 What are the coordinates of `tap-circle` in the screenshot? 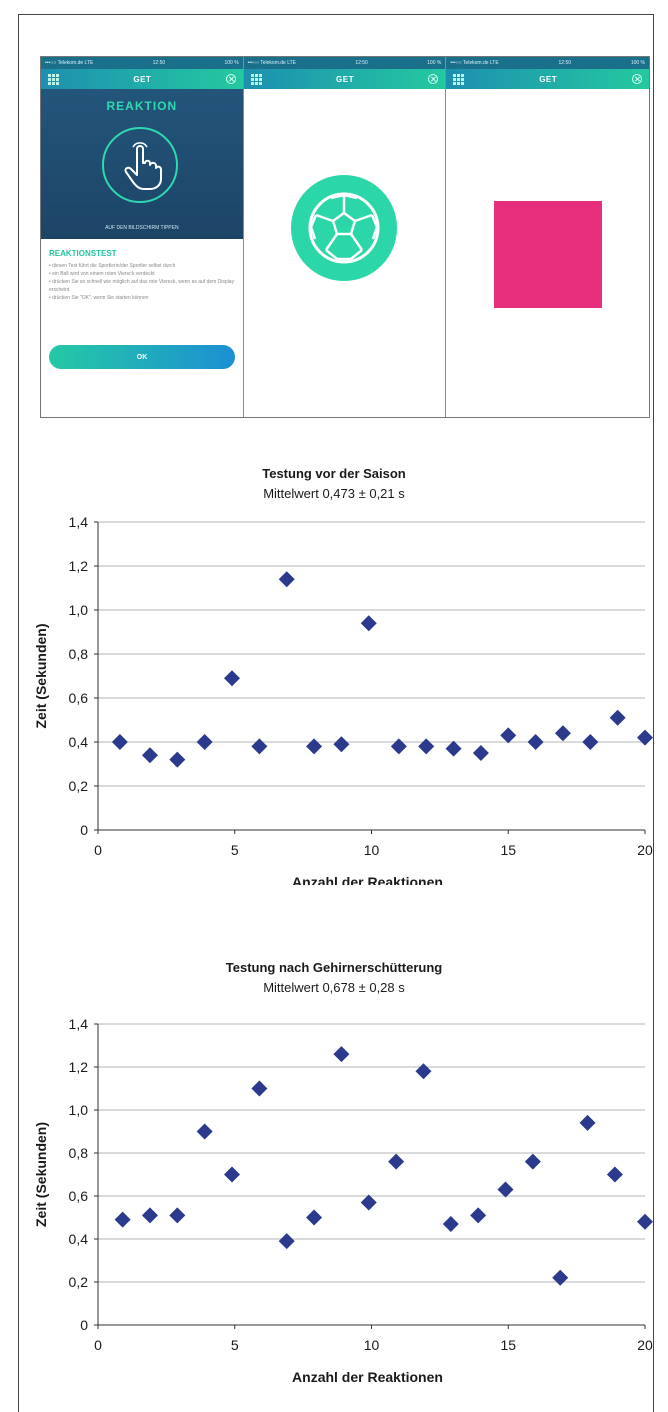 It's located at (140, 165).